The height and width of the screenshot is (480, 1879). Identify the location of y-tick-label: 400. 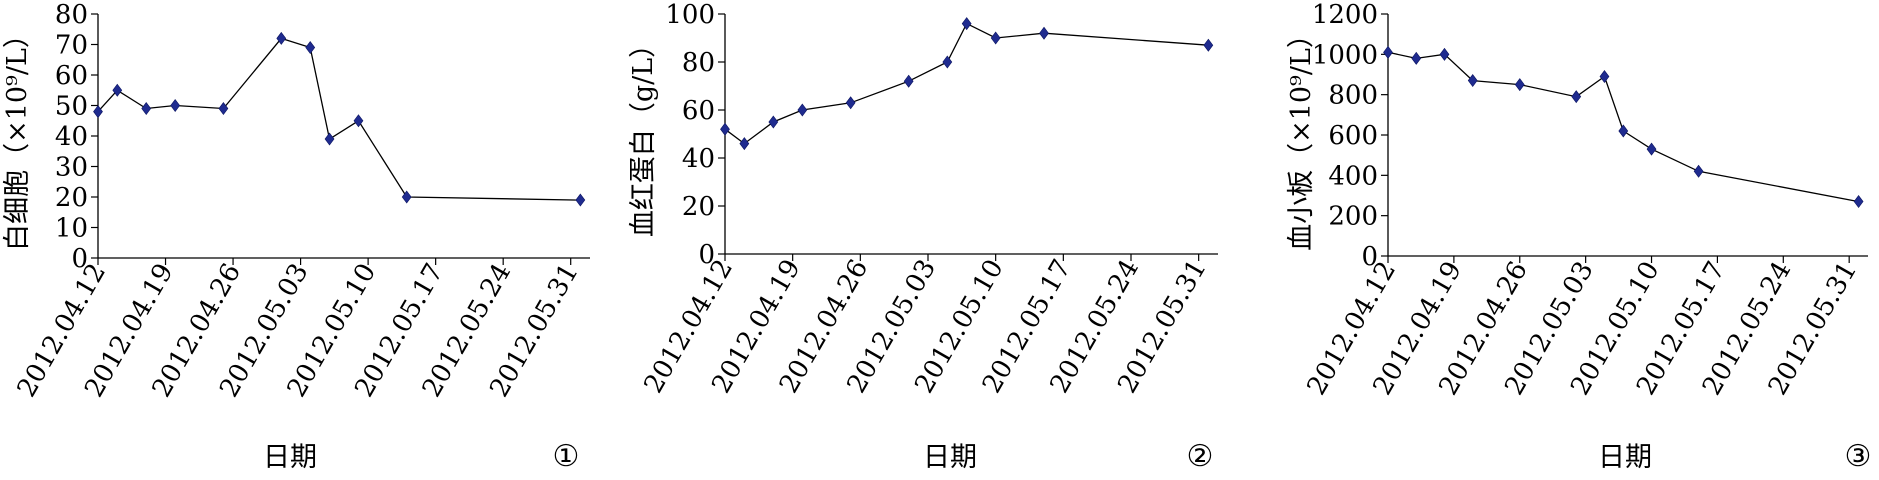
(1353, 176).